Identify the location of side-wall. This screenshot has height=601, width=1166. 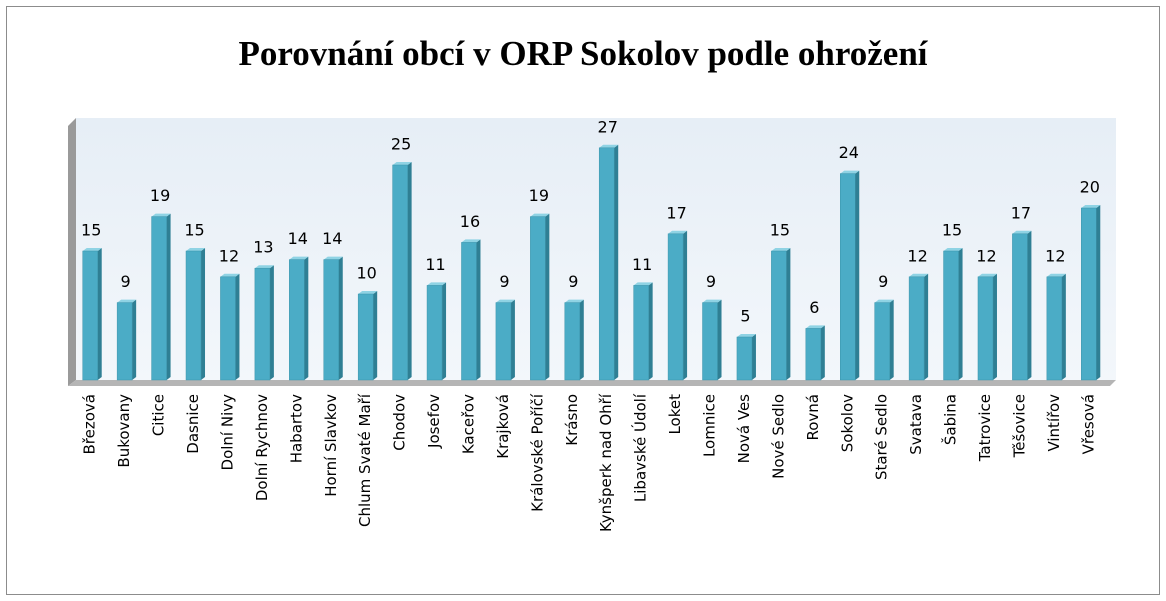
(72, 252).